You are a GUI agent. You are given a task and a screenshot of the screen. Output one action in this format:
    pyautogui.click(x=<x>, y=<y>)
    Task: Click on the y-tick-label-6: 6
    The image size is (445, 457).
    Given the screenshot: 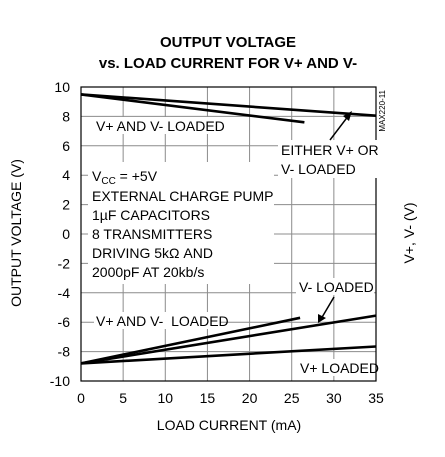 What is the action you would take?
    pyautogui.click(x=66, y=146)
    